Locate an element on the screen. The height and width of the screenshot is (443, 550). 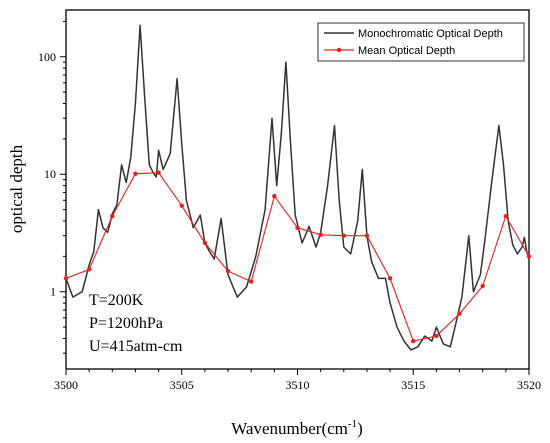
x-tick-label: 3500 is located at coordinates (66, 385).